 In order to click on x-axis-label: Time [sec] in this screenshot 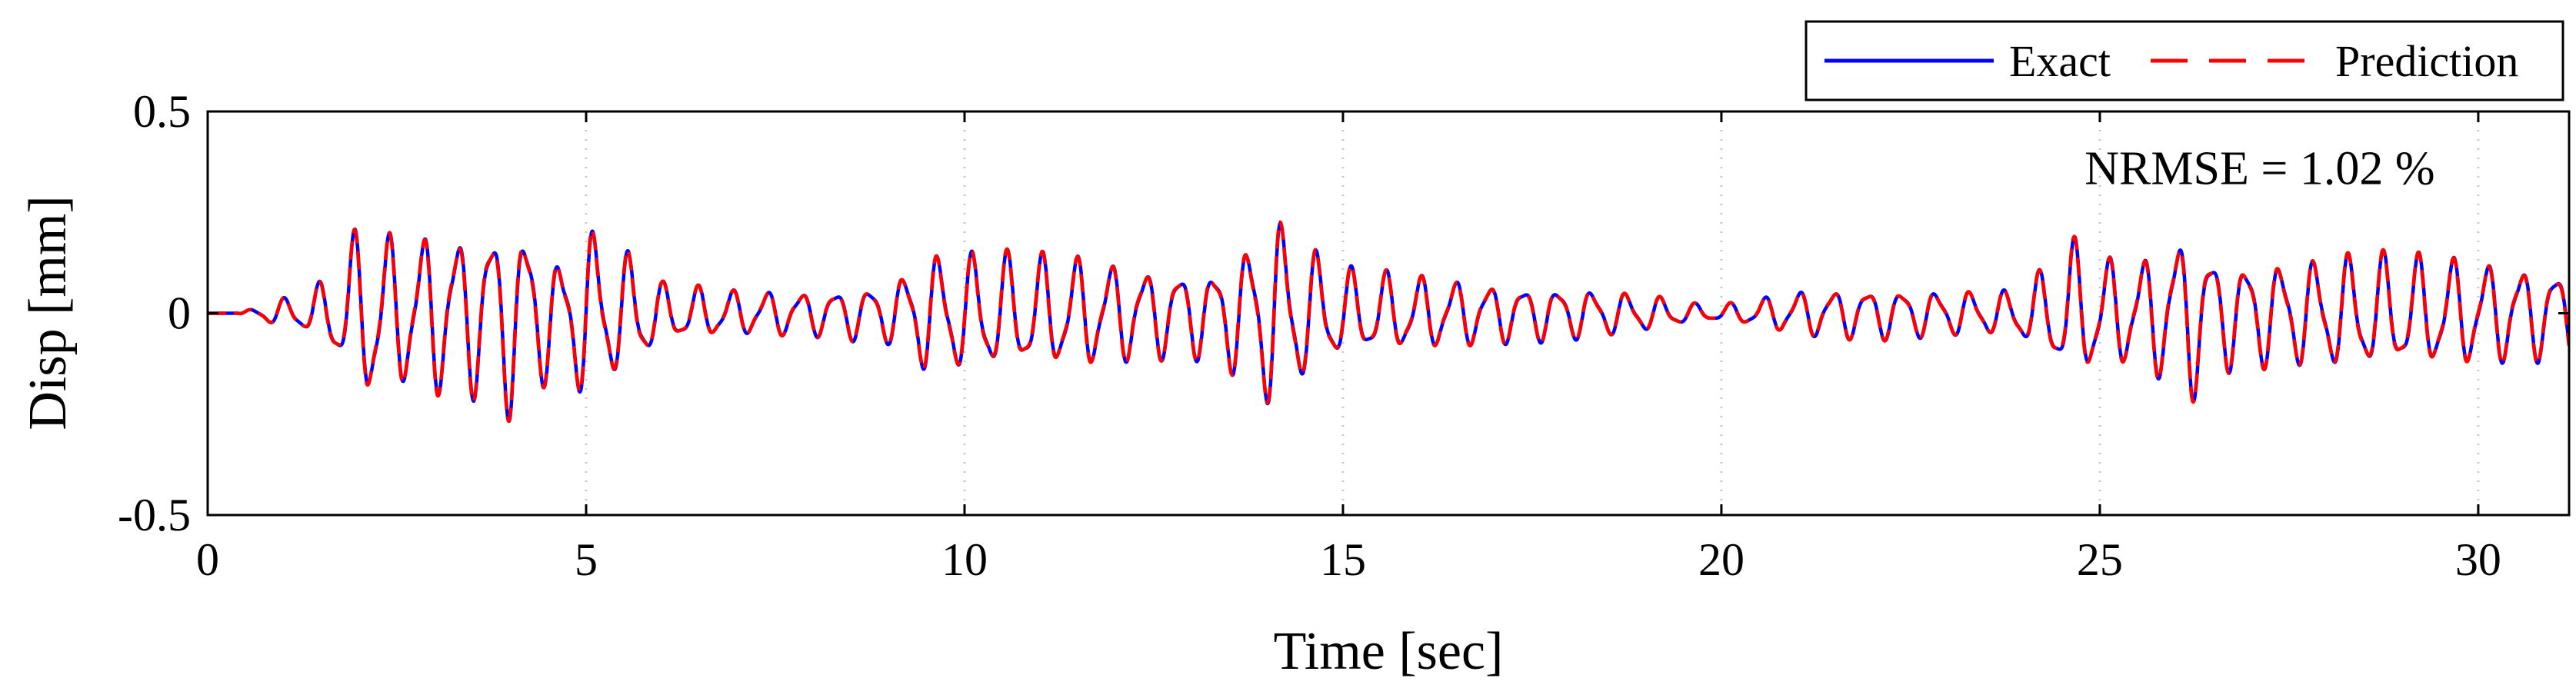, I will do `click(1389, 651)`.